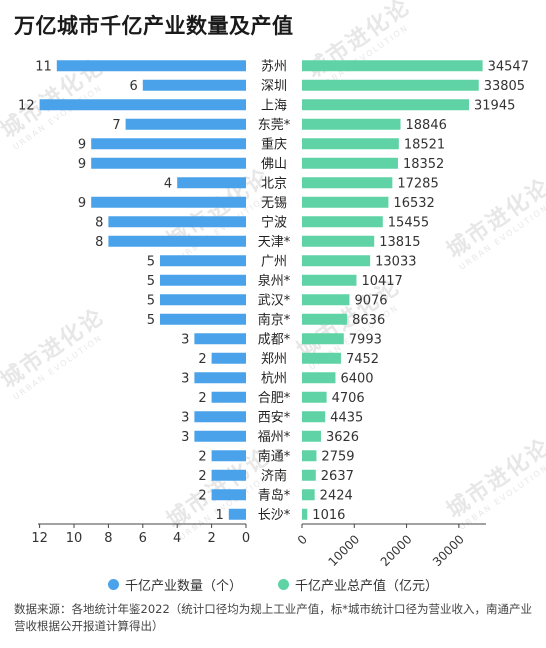 The width and height of the screenshot is (546, 648). I want to click on right-tick-label: 20000, so click(396, 550).